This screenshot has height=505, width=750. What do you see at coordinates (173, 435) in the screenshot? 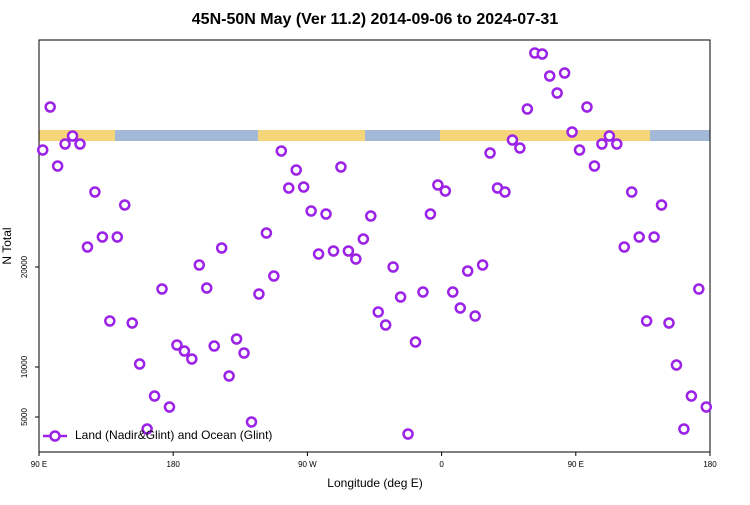
I see `legend-label: Land (Nadir&Glint) and Ocean (Glint)` at bounding box center [173, 435].